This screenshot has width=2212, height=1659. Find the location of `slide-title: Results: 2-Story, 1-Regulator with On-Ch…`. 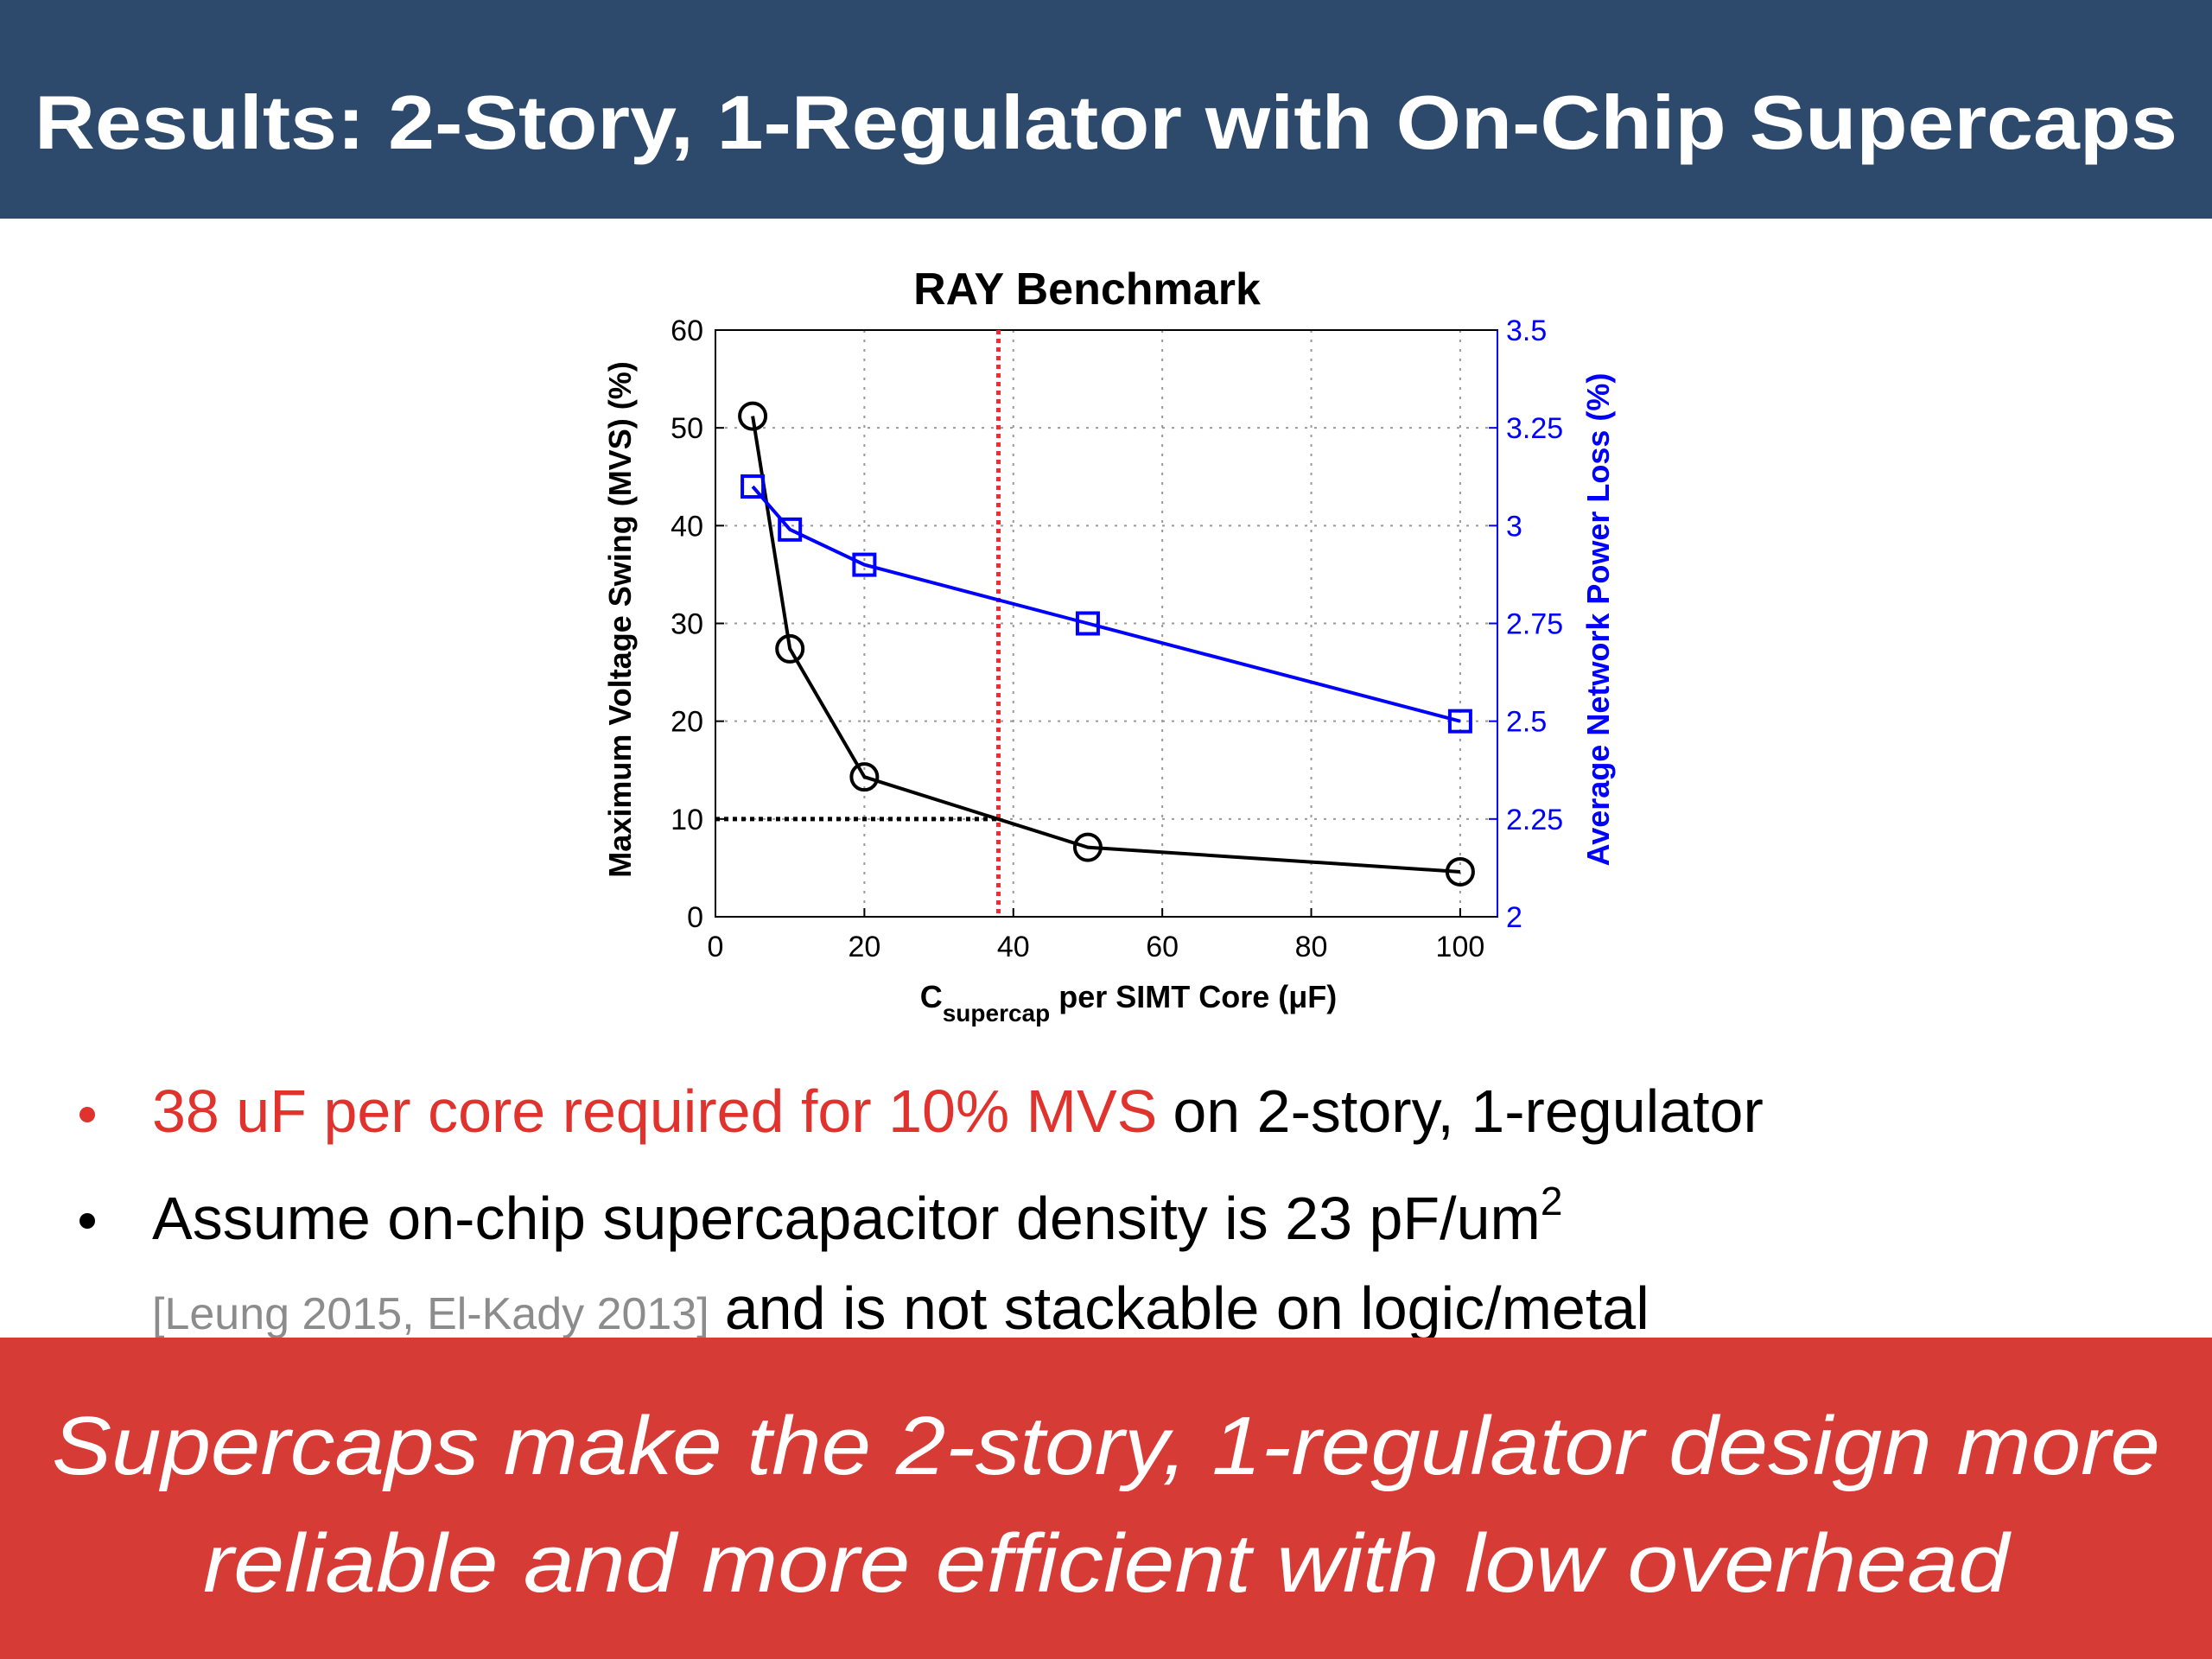

slide-title: Results: 2-Story, 1-Regulator with On-Ch… is located at coordinates (1106, 122).